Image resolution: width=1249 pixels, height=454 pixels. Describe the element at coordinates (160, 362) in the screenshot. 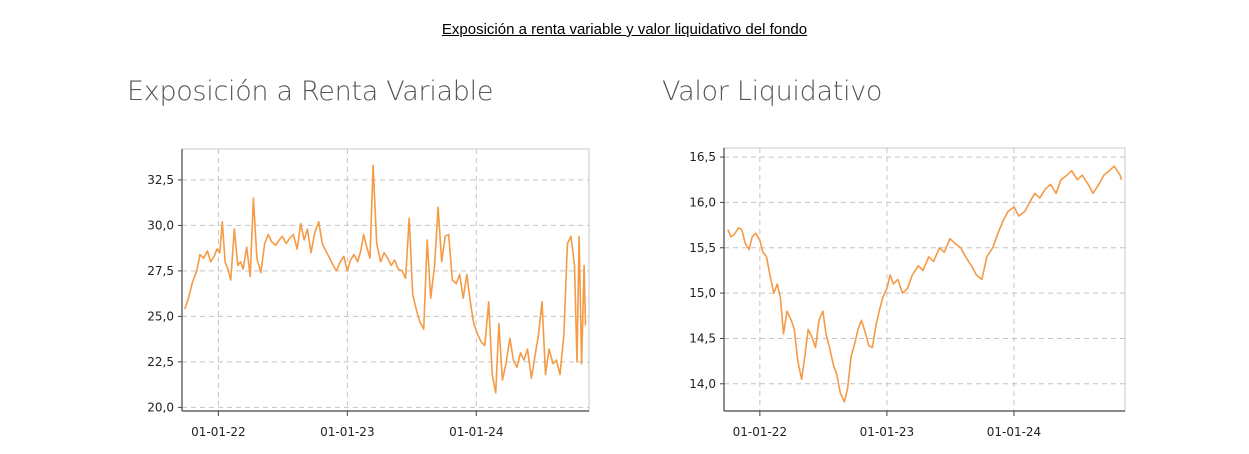

I see `exposure-y-tick-label: 22,5` at that location.